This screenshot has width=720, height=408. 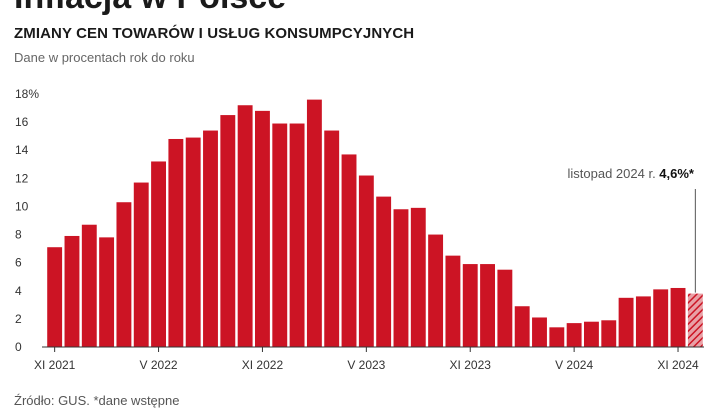 I want to click on y-tick-label: 12, so click(x=22, y=178).